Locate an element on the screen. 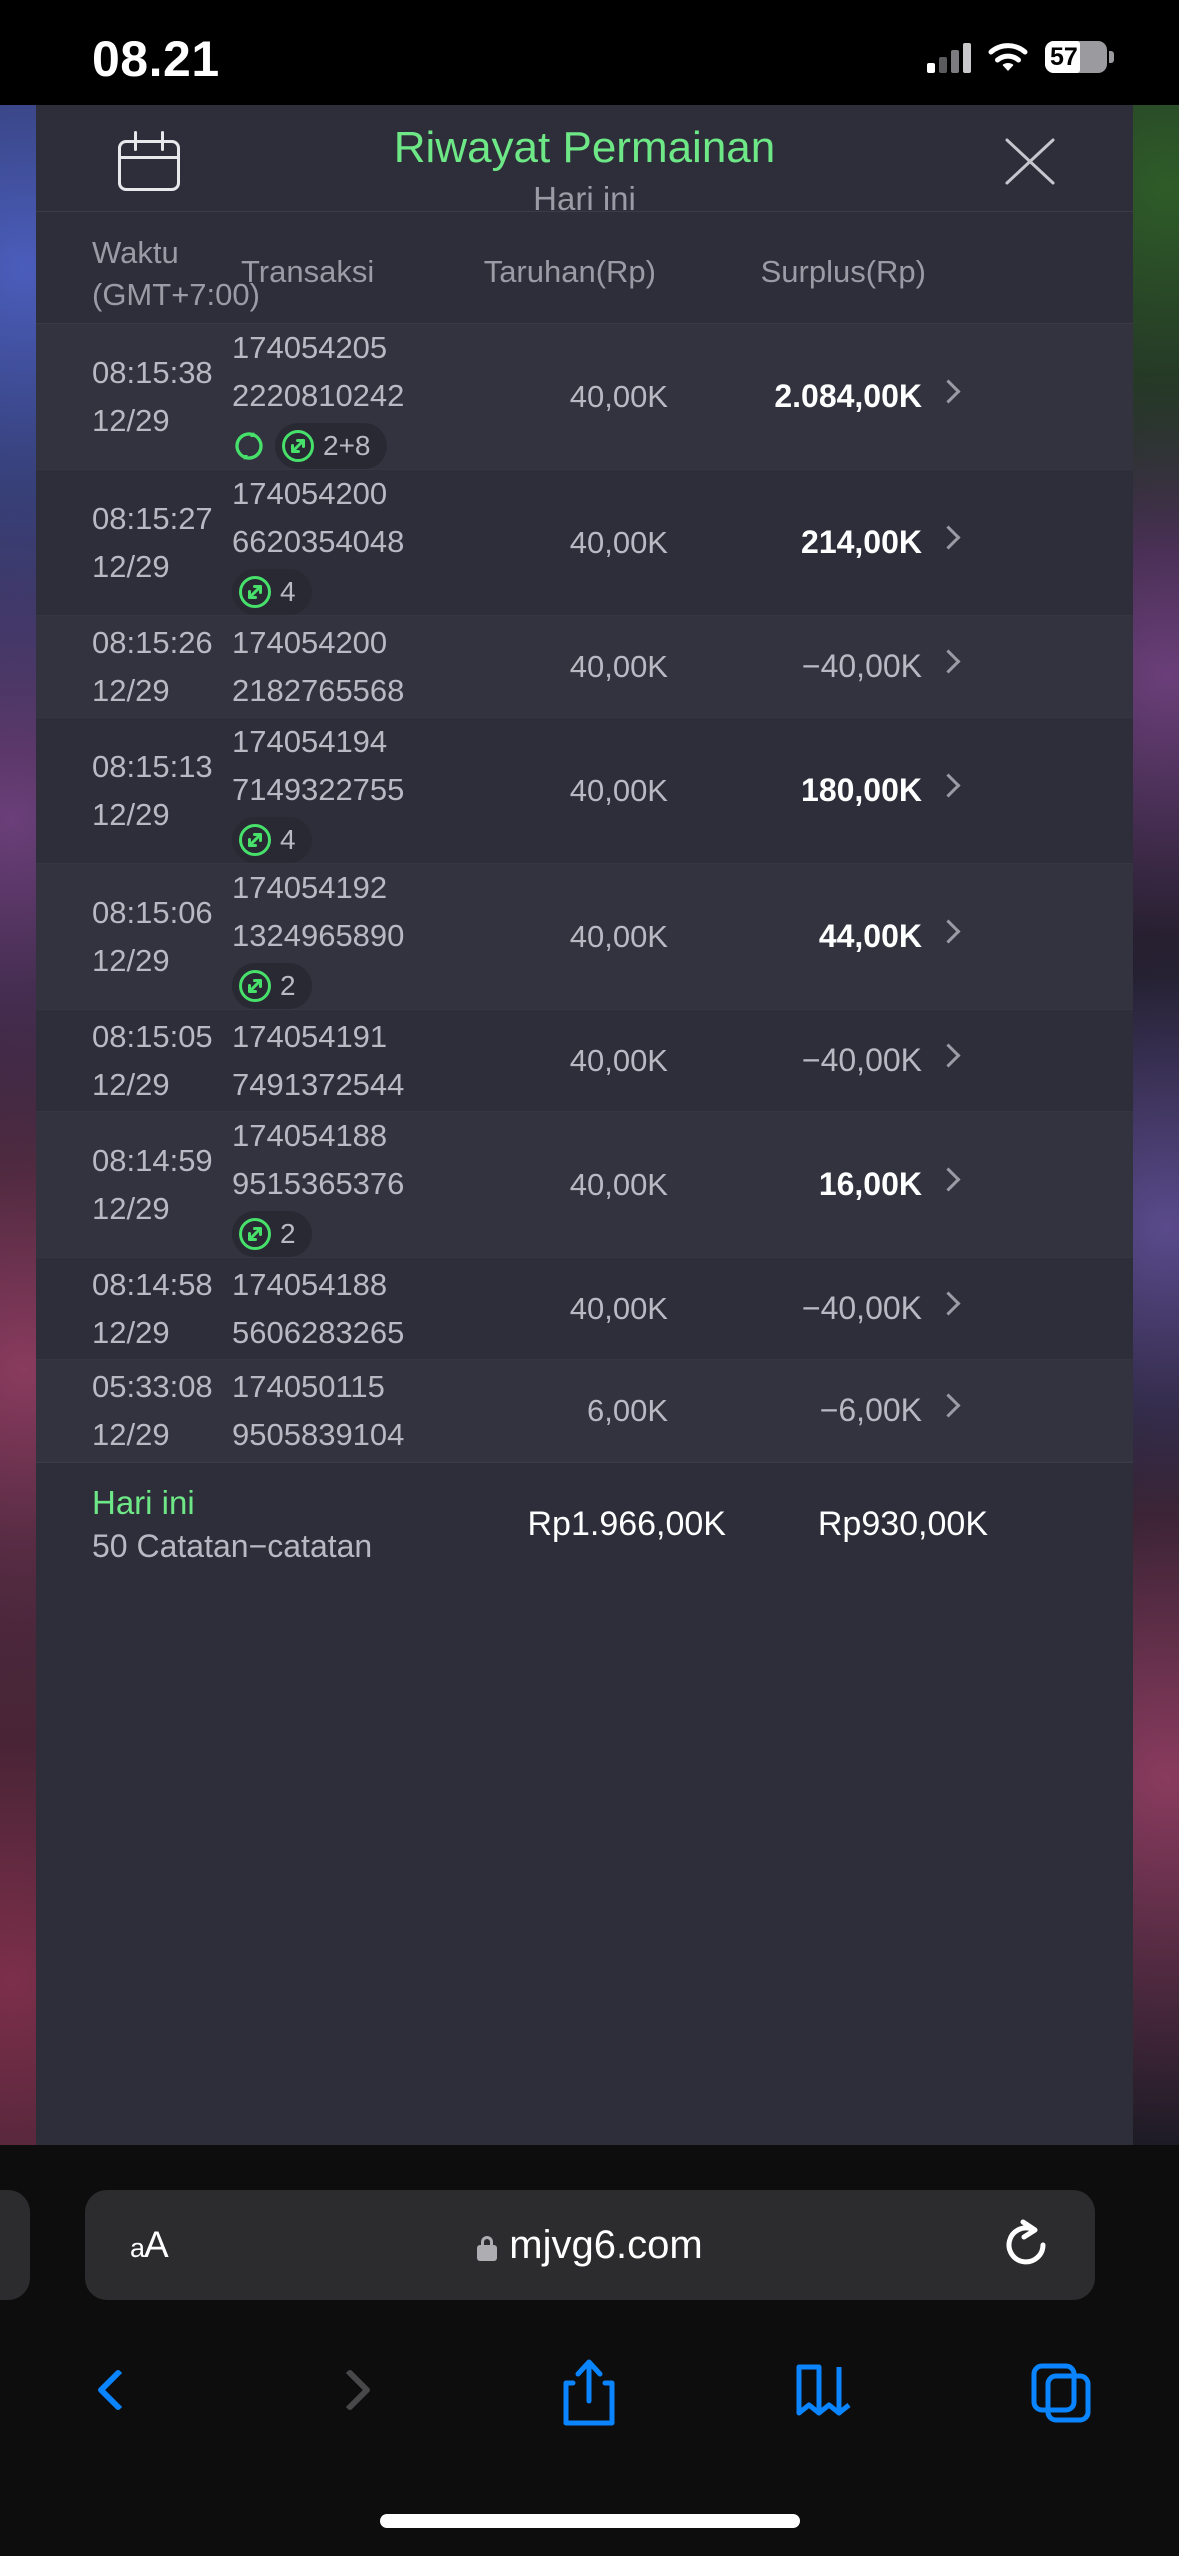  forward-button is located at coordinates (354, 2395).